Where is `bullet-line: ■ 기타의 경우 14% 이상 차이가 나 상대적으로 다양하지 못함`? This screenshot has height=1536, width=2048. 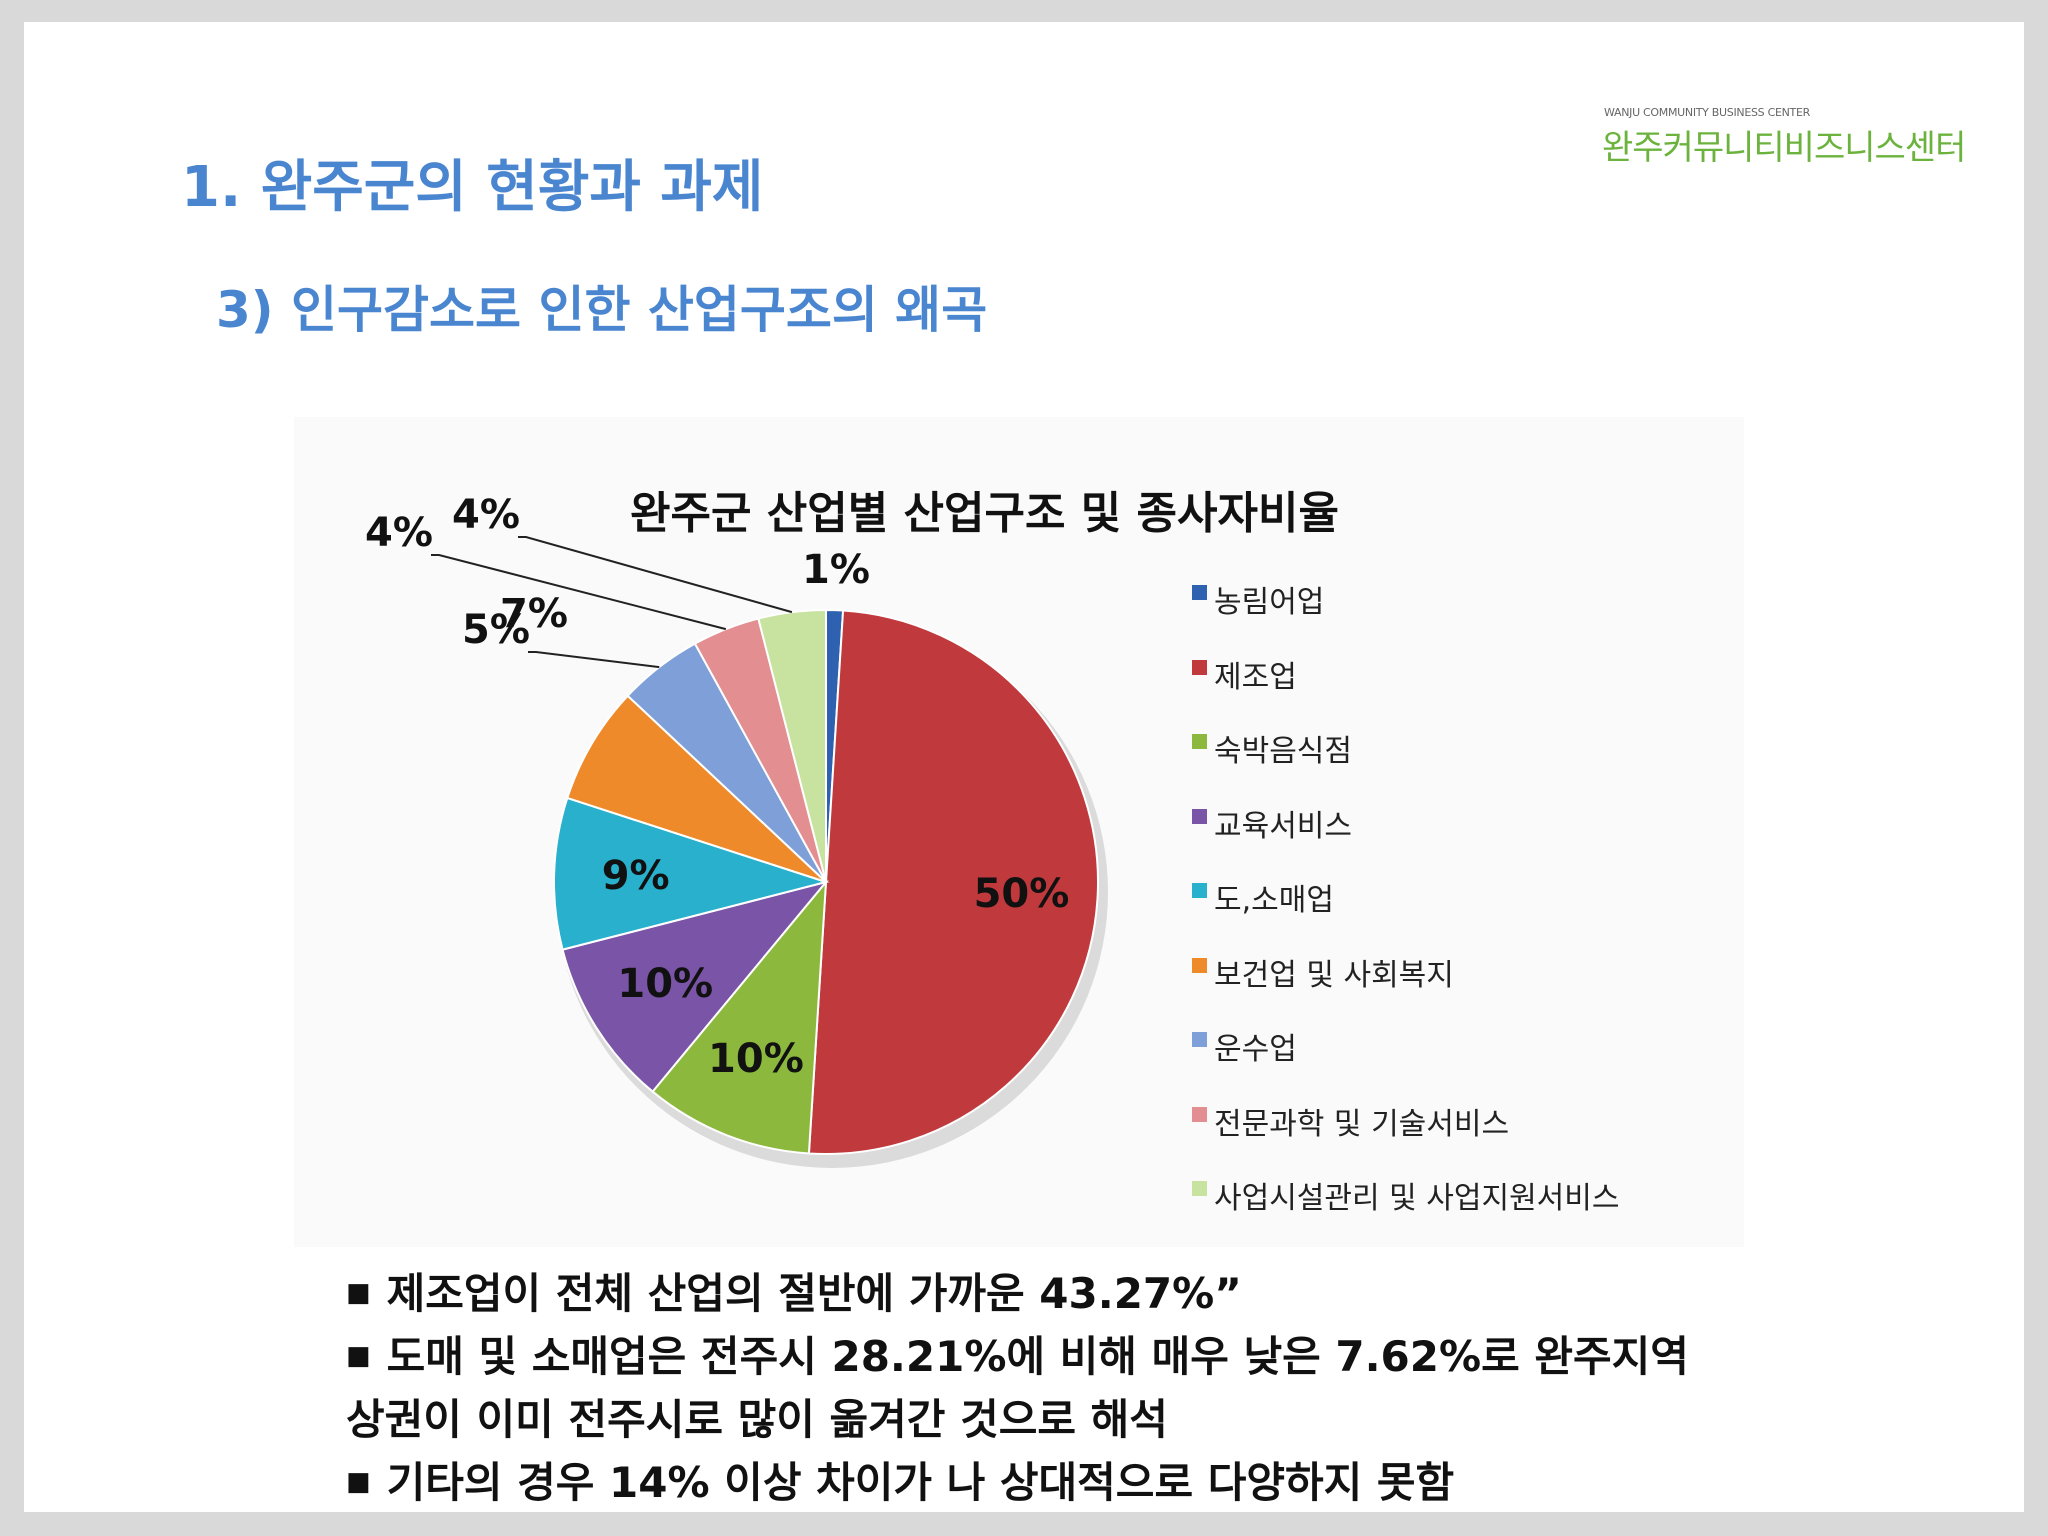 bullet-line: ■ 기타의 경우 14% 이상 차이가 나 상대적으로 다양하지 못함 is located at coordinates (1096, 1482).